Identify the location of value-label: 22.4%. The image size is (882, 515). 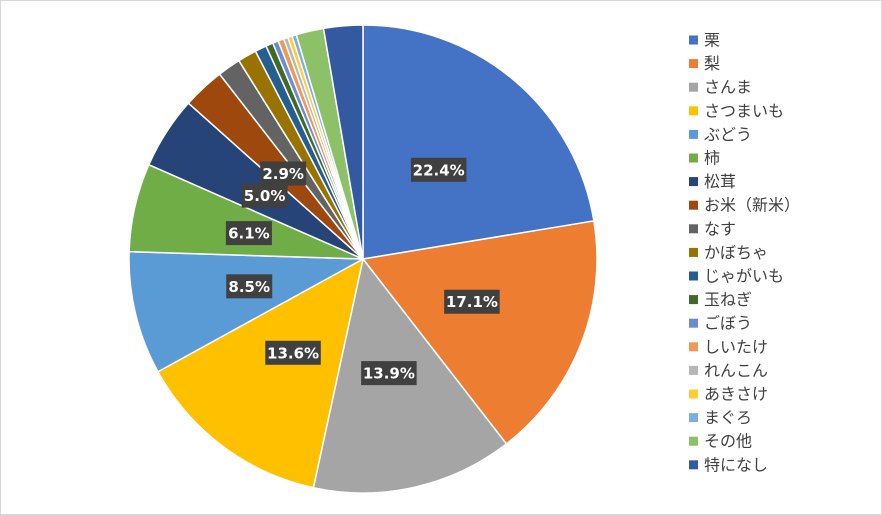
(439, 170).